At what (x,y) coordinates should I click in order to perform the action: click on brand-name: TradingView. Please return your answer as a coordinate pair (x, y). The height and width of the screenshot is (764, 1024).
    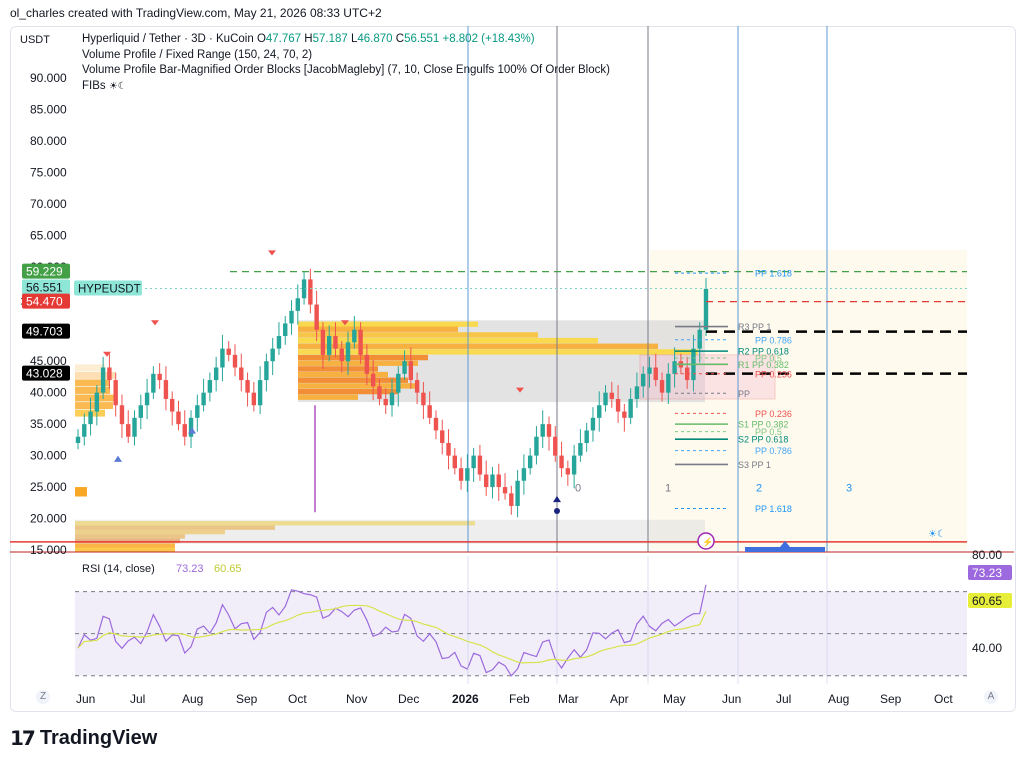
    Looking at the image, I should click on (98, 738).